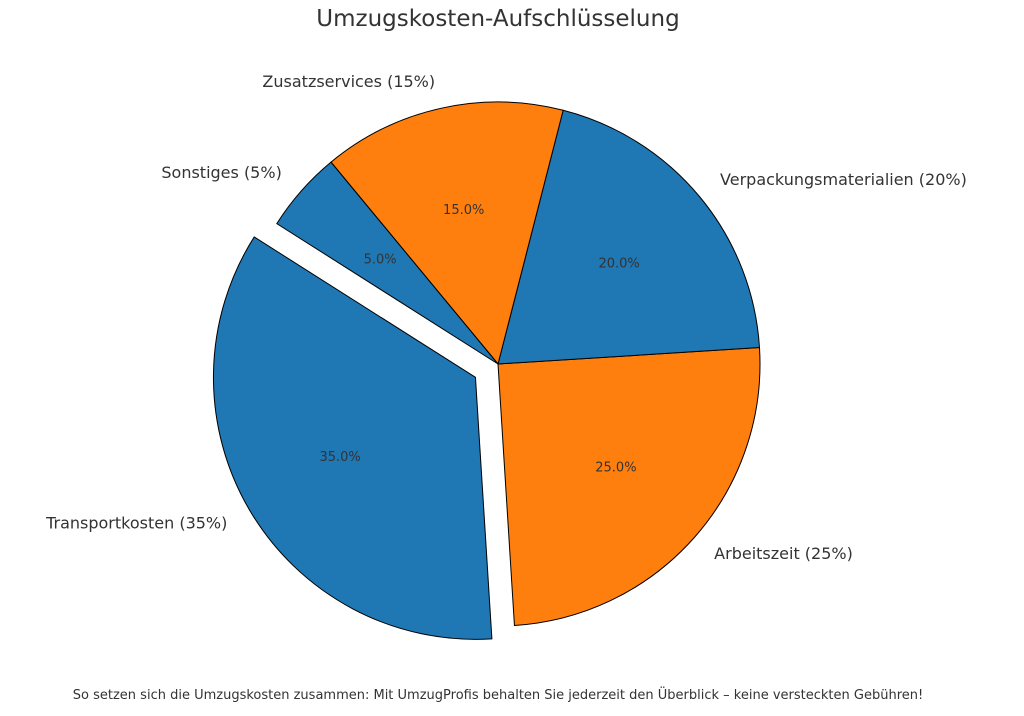 The width and height of the screenshot is (1024, 716). What do you see at coordinates (136, 523) in the screenshot?
I see `pie-outer-label-4: Transportkosten (35%)` at bounding box center [136, 523].